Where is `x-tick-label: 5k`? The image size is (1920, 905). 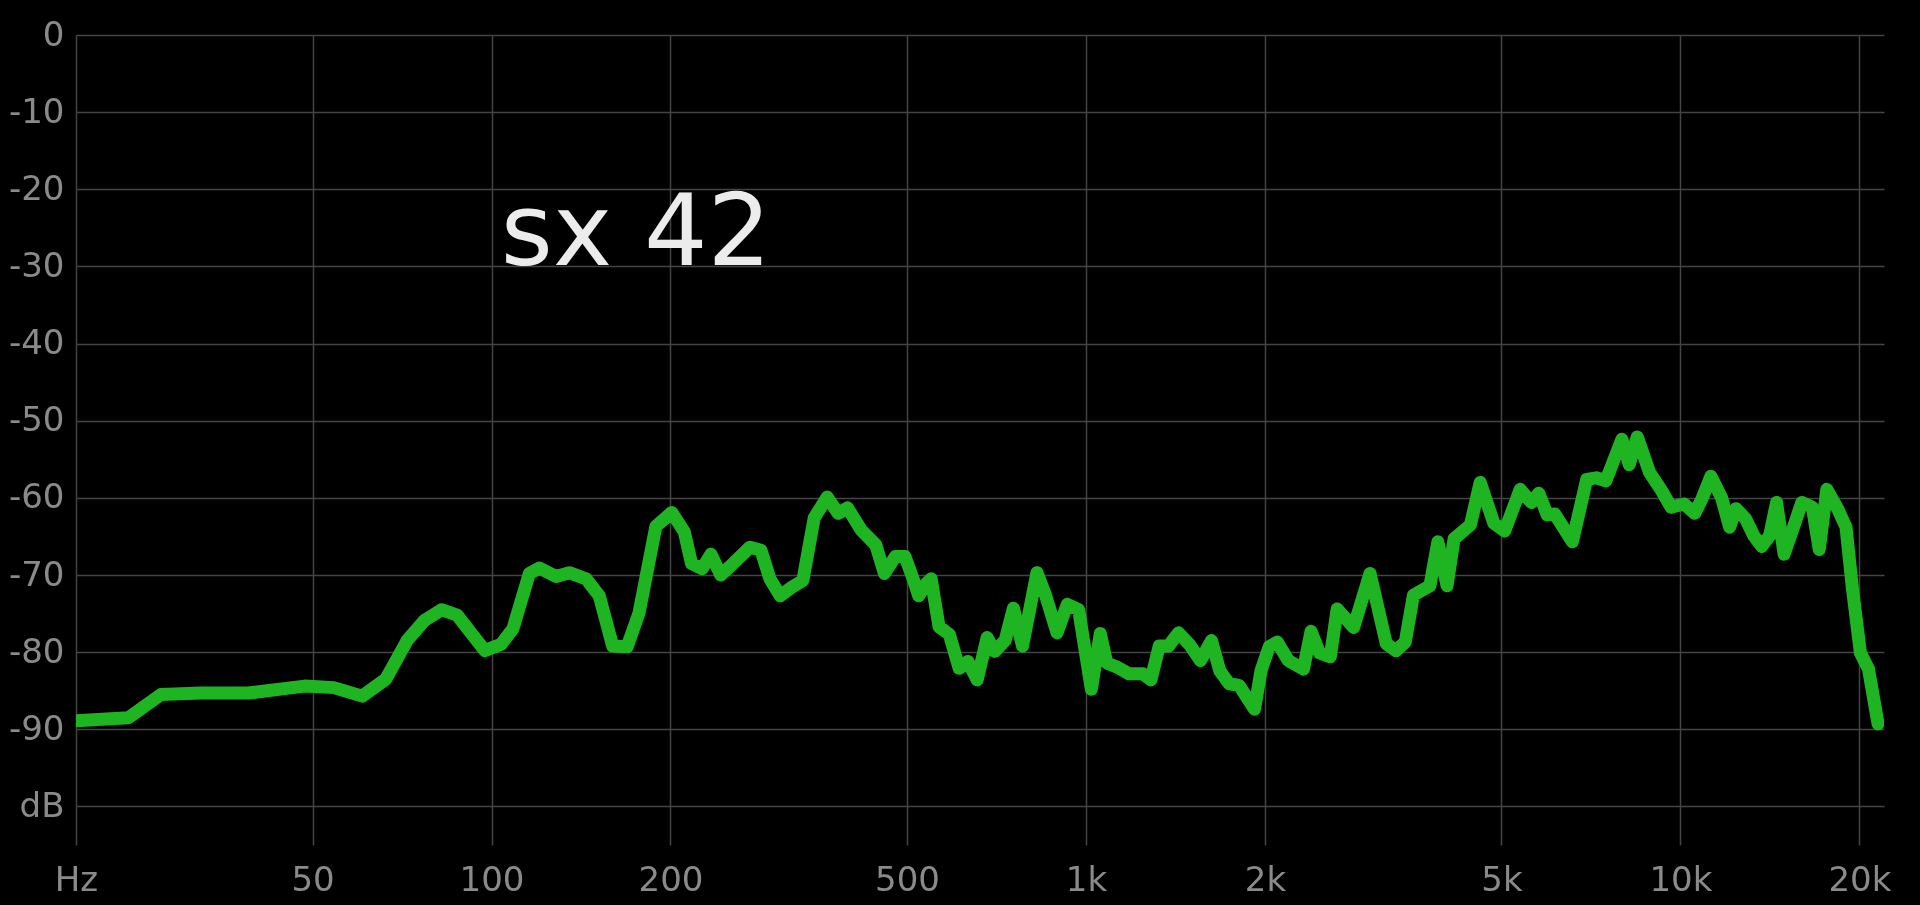
x-tick-label: 5k is located at coordinates (1502, 878).